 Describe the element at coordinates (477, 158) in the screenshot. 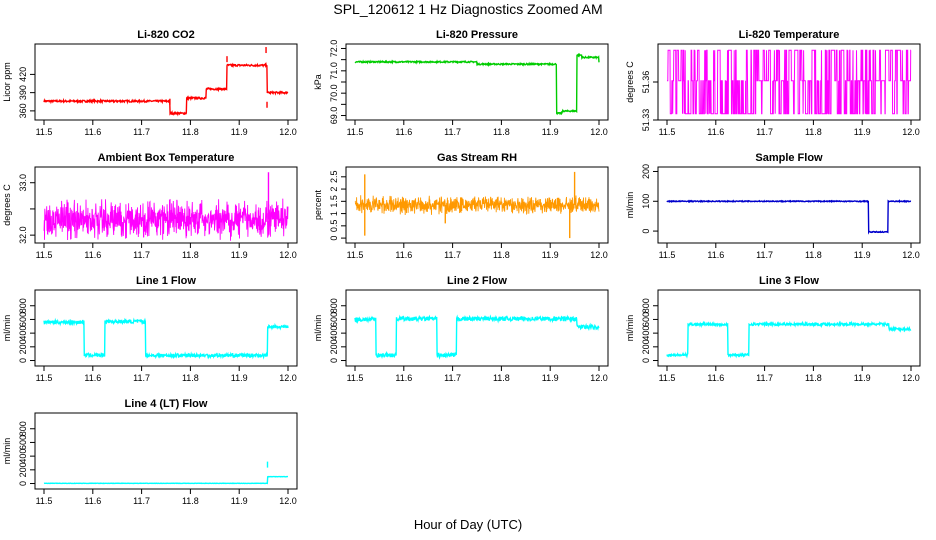

I see `panel-title: Gas Stream RH` at that location.